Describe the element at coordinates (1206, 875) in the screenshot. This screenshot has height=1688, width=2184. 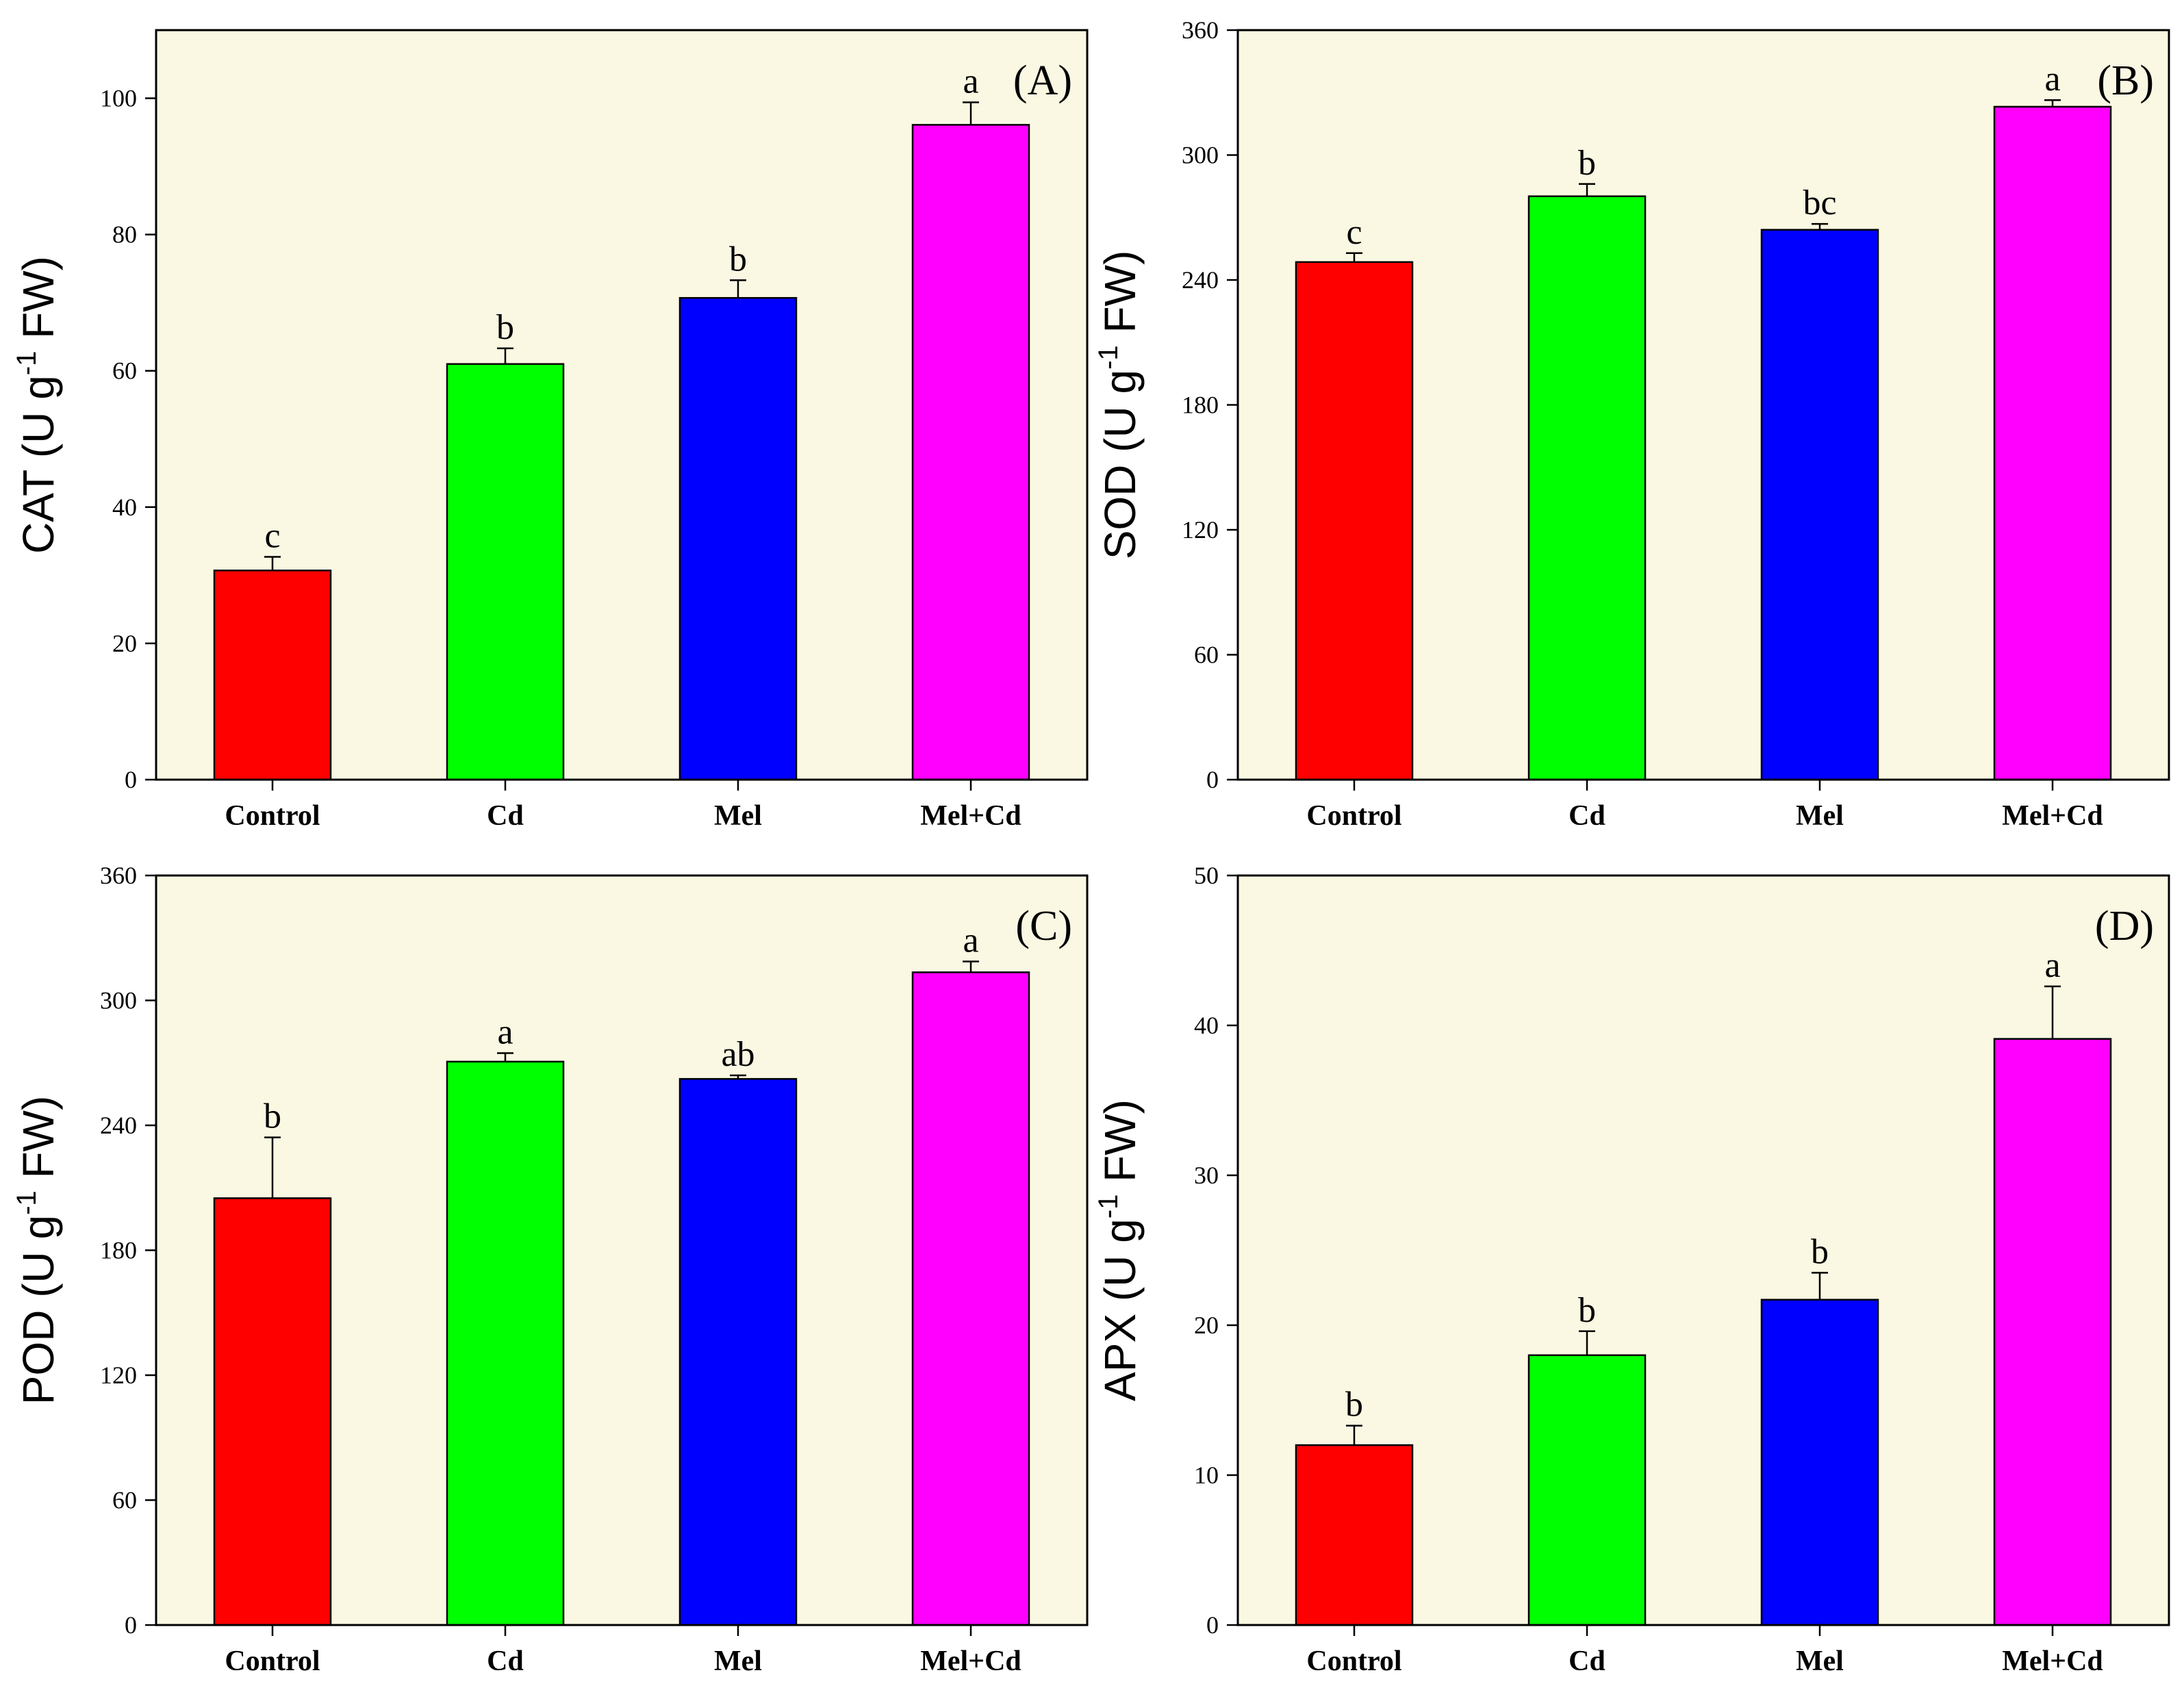
I see `y-tick-label: 50` at that location.